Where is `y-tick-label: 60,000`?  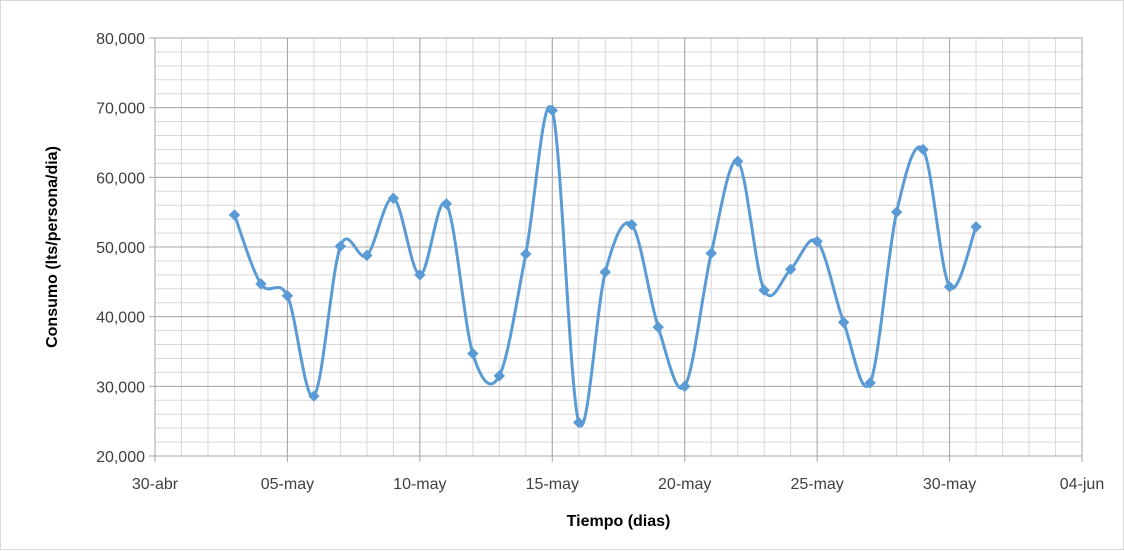
y-tick-label: 60,000 is located at coordinates (120, 178).